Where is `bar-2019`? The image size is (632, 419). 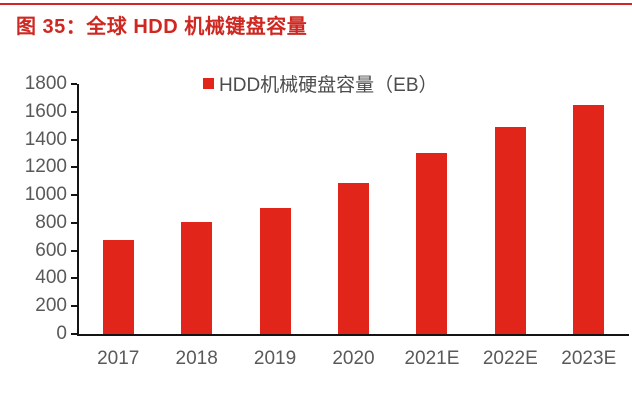
bar-2019 is located at coordinates (275, 270).